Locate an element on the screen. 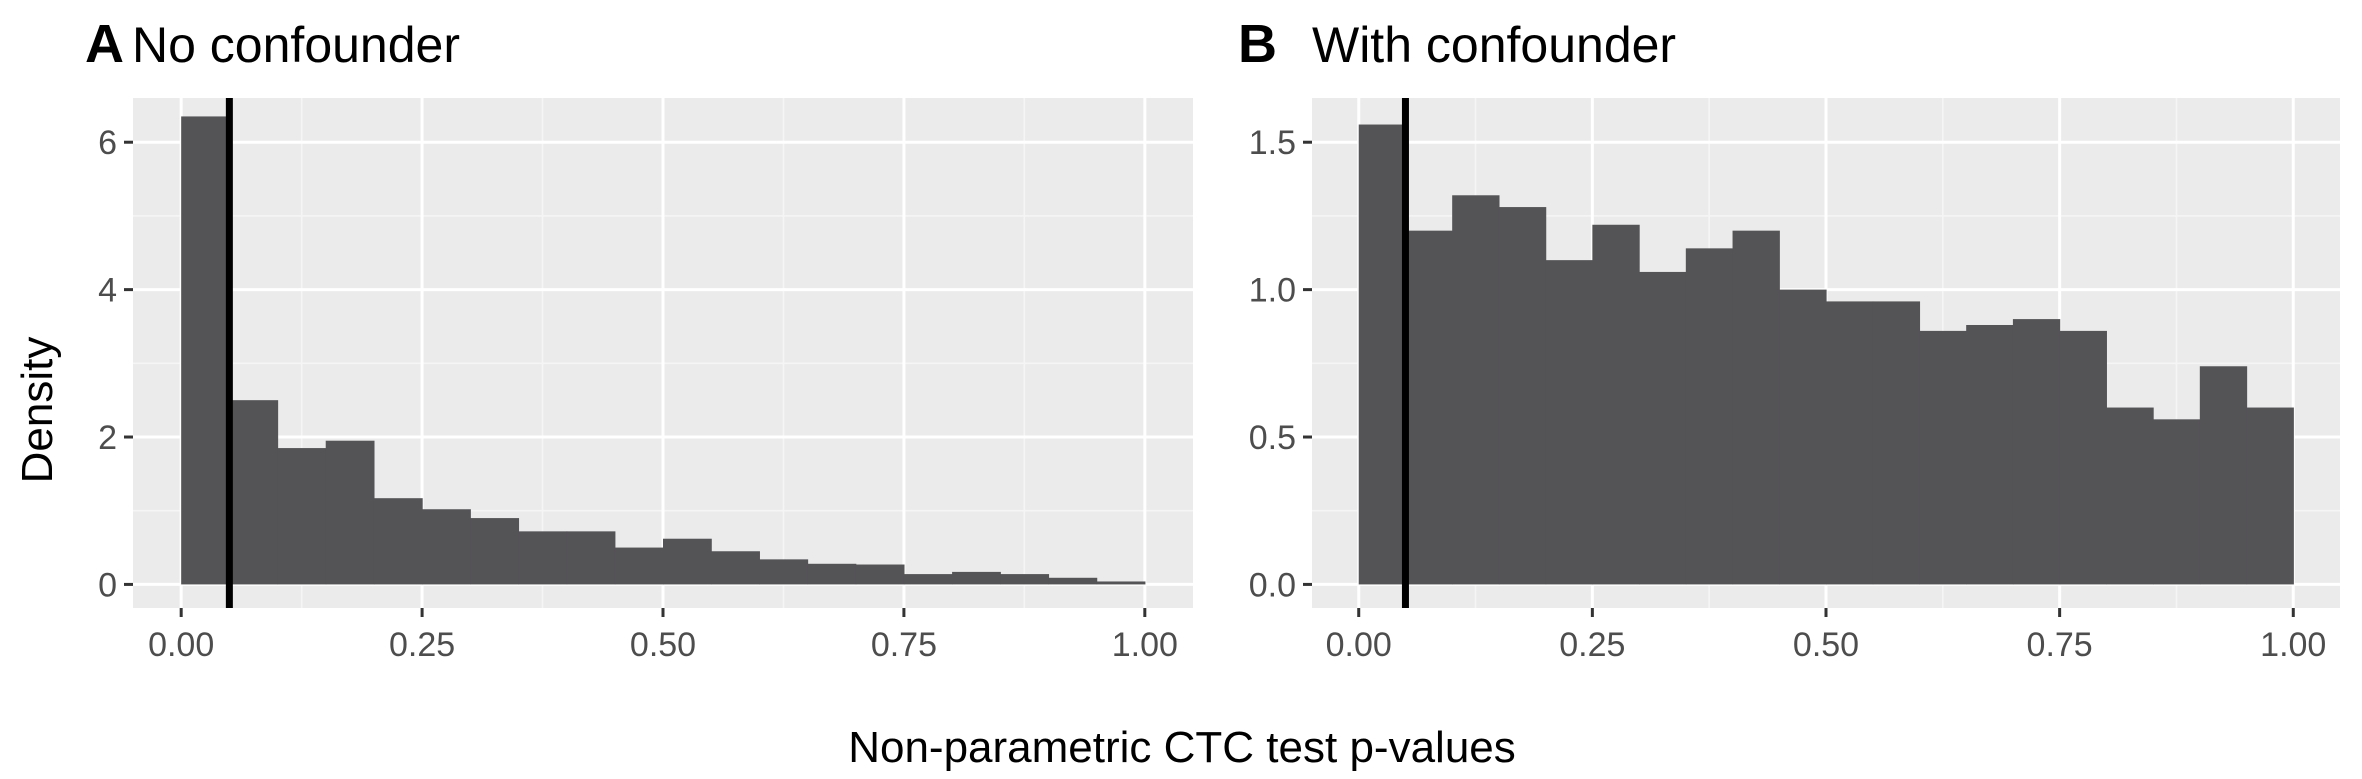  y-tick-label-b-2: 1.0 is located at coordinates (1272, 291).